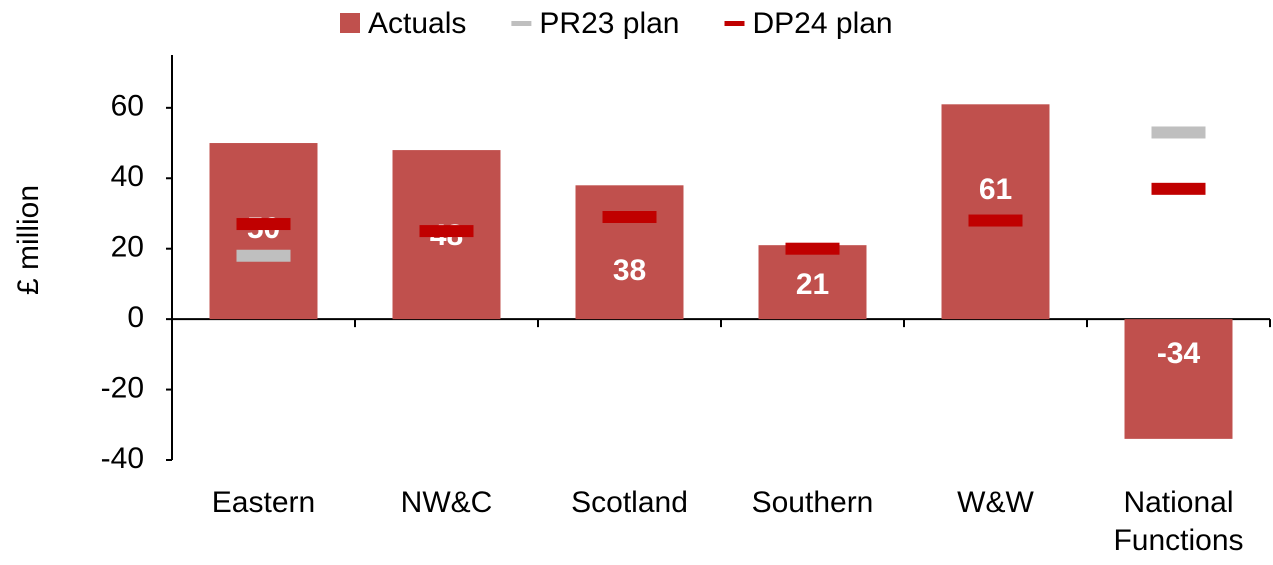  I want to click on x-tick-label: NW&C, so click(446, 502).